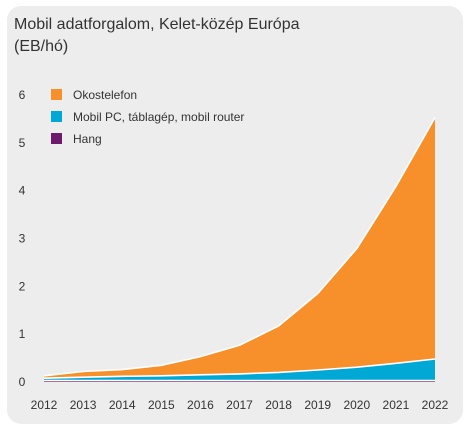 Image resolution: width=471 pixels, height=432 pixels. I want to click on x-tick-label: 2017, so click(239, 405).